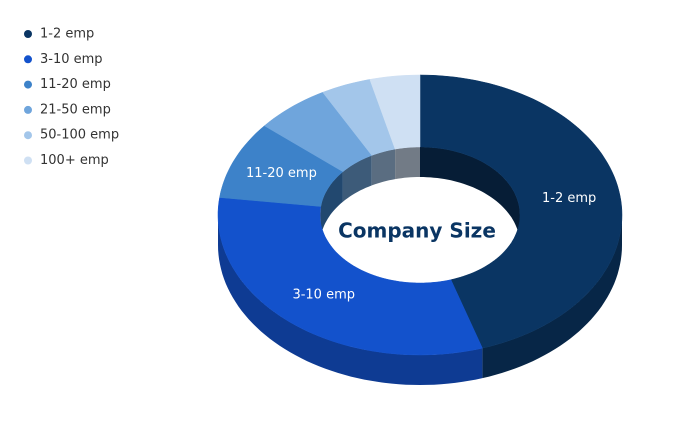  I want to click on legend-label: 11-20 emp, so click(75, 84).